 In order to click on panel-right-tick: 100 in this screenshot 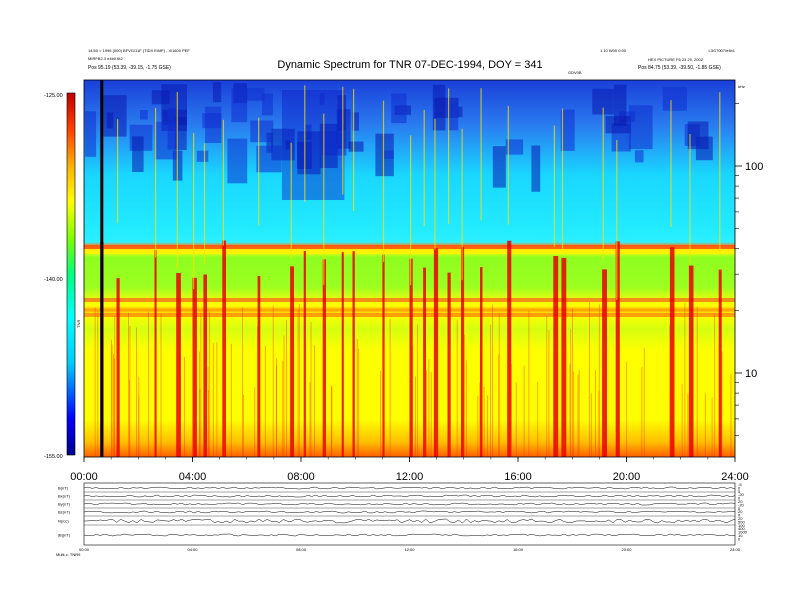, I will do `click(741, 525)`.